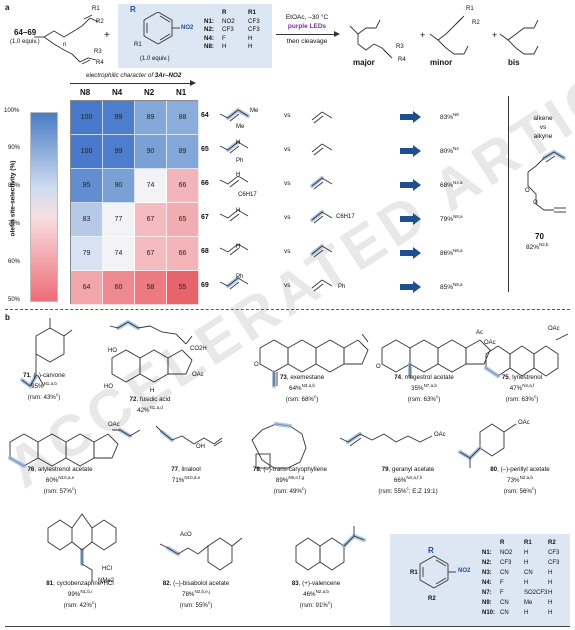  I want to click on yield-value: 60%, so click(52, 481).